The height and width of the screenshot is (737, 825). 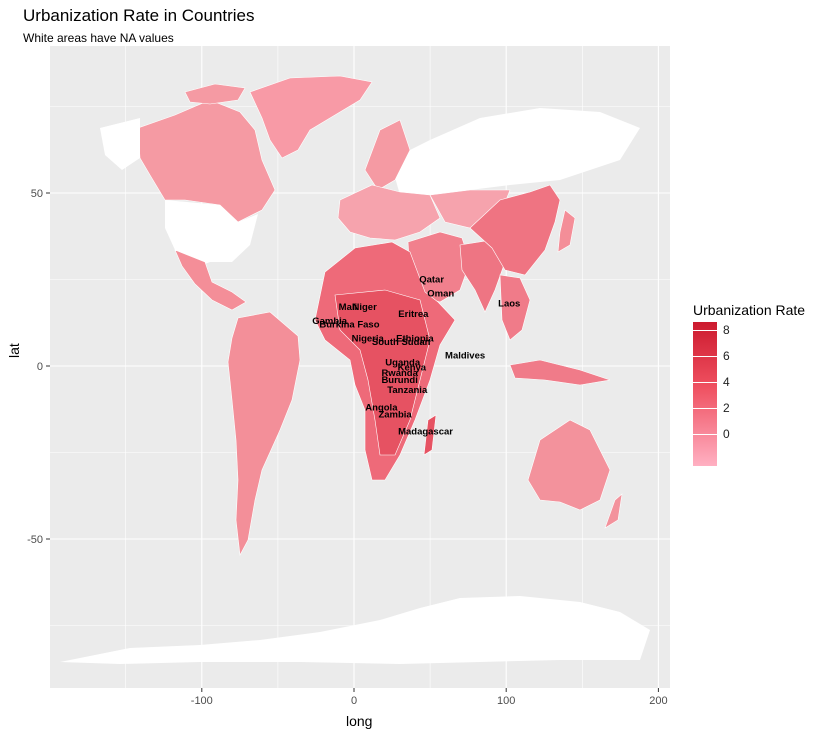 What do you see at coordinates (726, 408) in the screenshot?
I see `legend-tick-label: 2` at bounding box center [726, 408].